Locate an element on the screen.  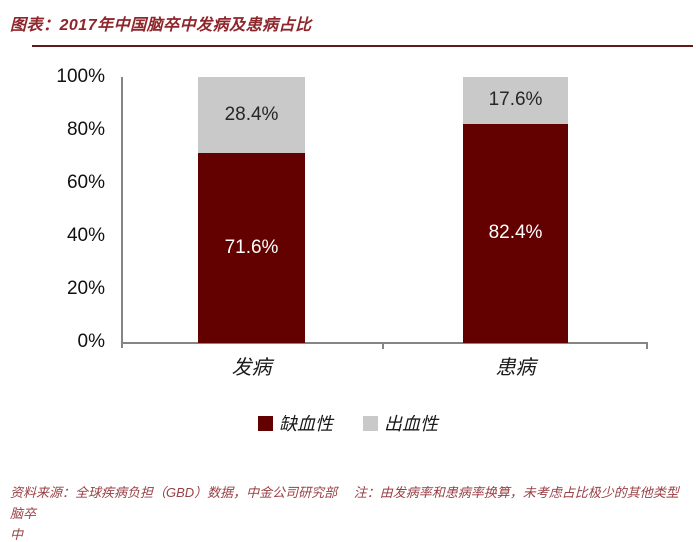
bar-incidence-hemorrhagic-segment: 28.4% is located at coordinates (251, 115).